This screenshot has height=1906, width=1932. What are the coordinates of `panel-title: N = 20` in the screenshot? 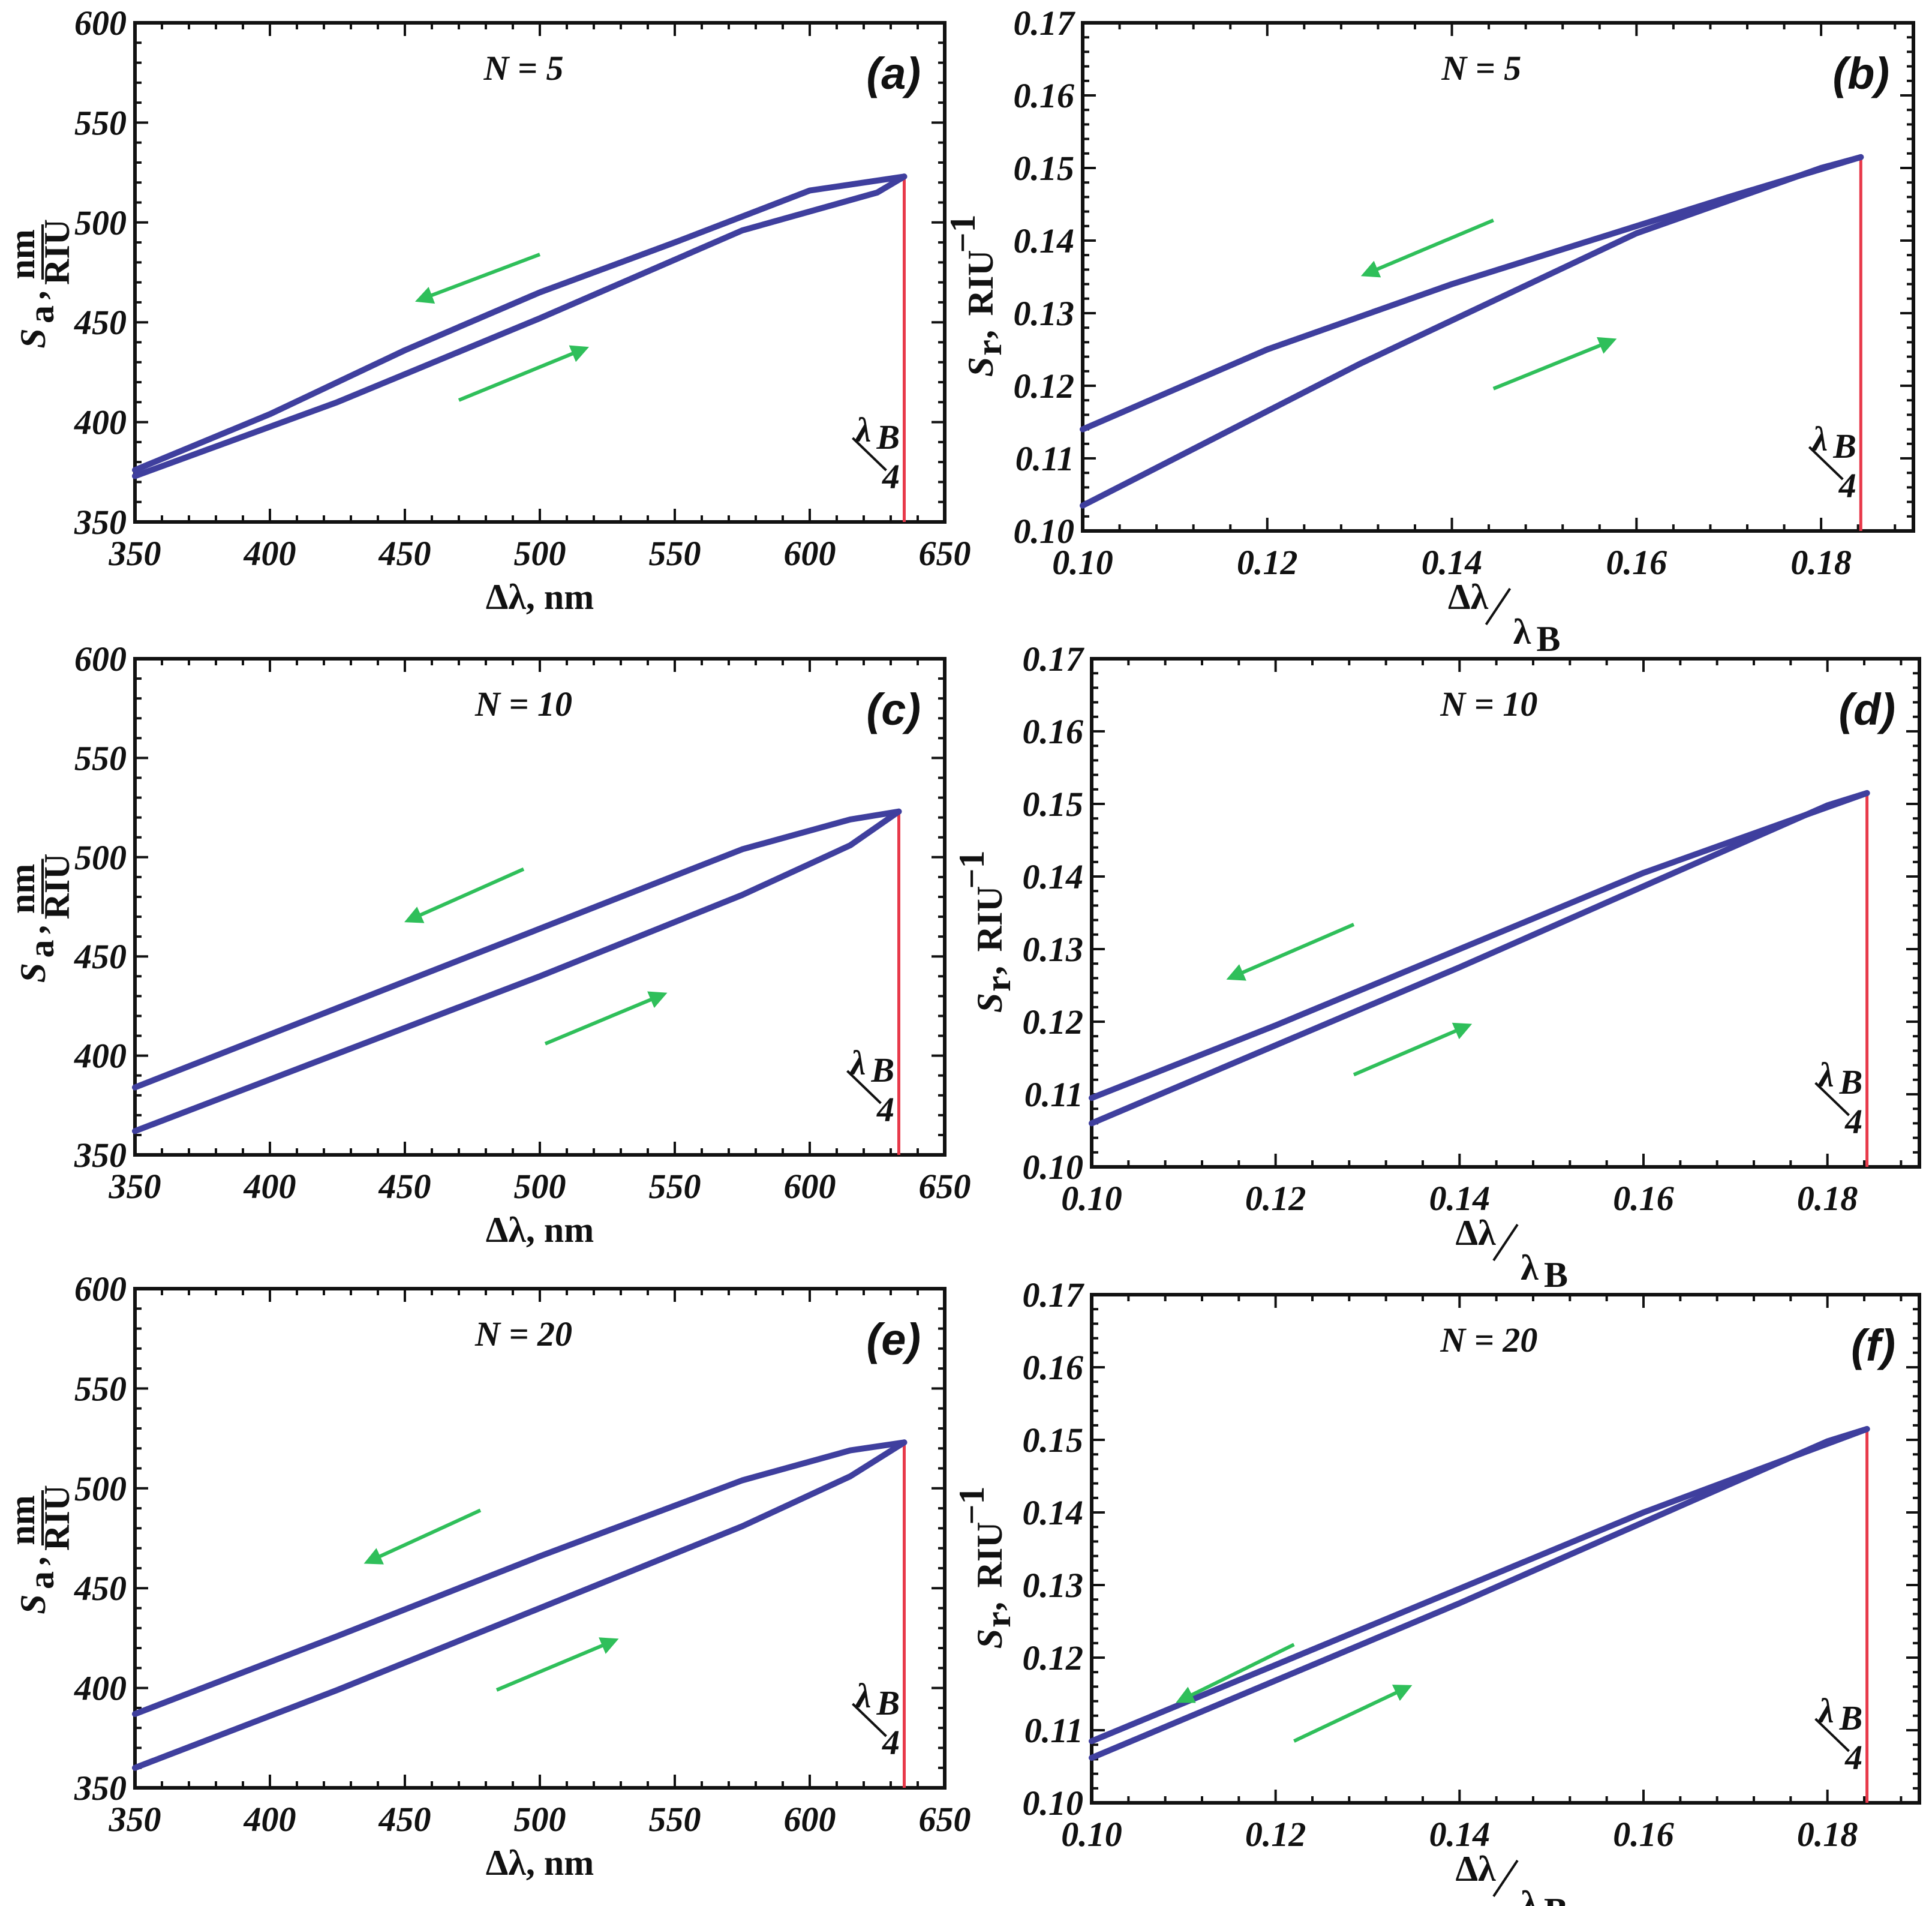 It's located at (1488, 1339).